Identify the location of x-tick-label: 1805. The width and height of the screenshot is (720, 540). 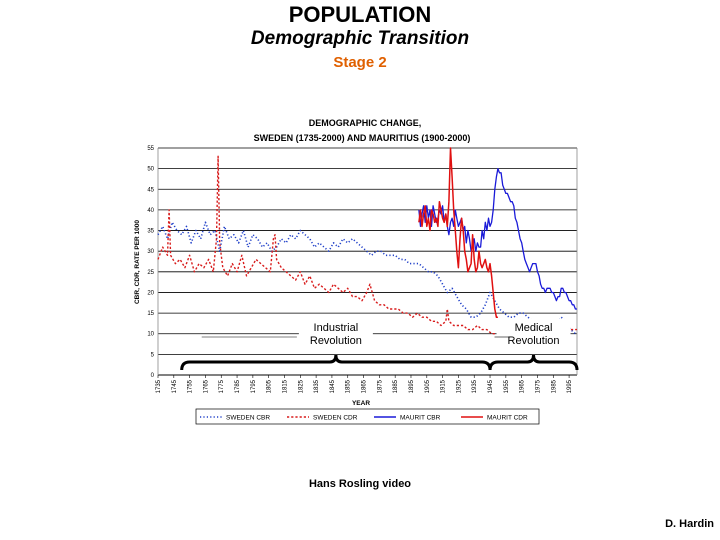
(270, 386).